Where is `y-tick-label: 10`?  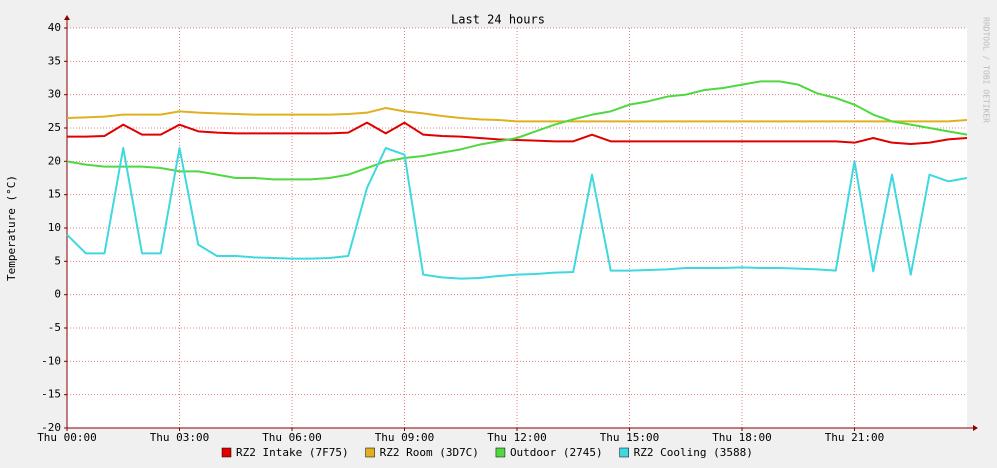 y-tick-label: 10 is located at coordinates (54, 227).